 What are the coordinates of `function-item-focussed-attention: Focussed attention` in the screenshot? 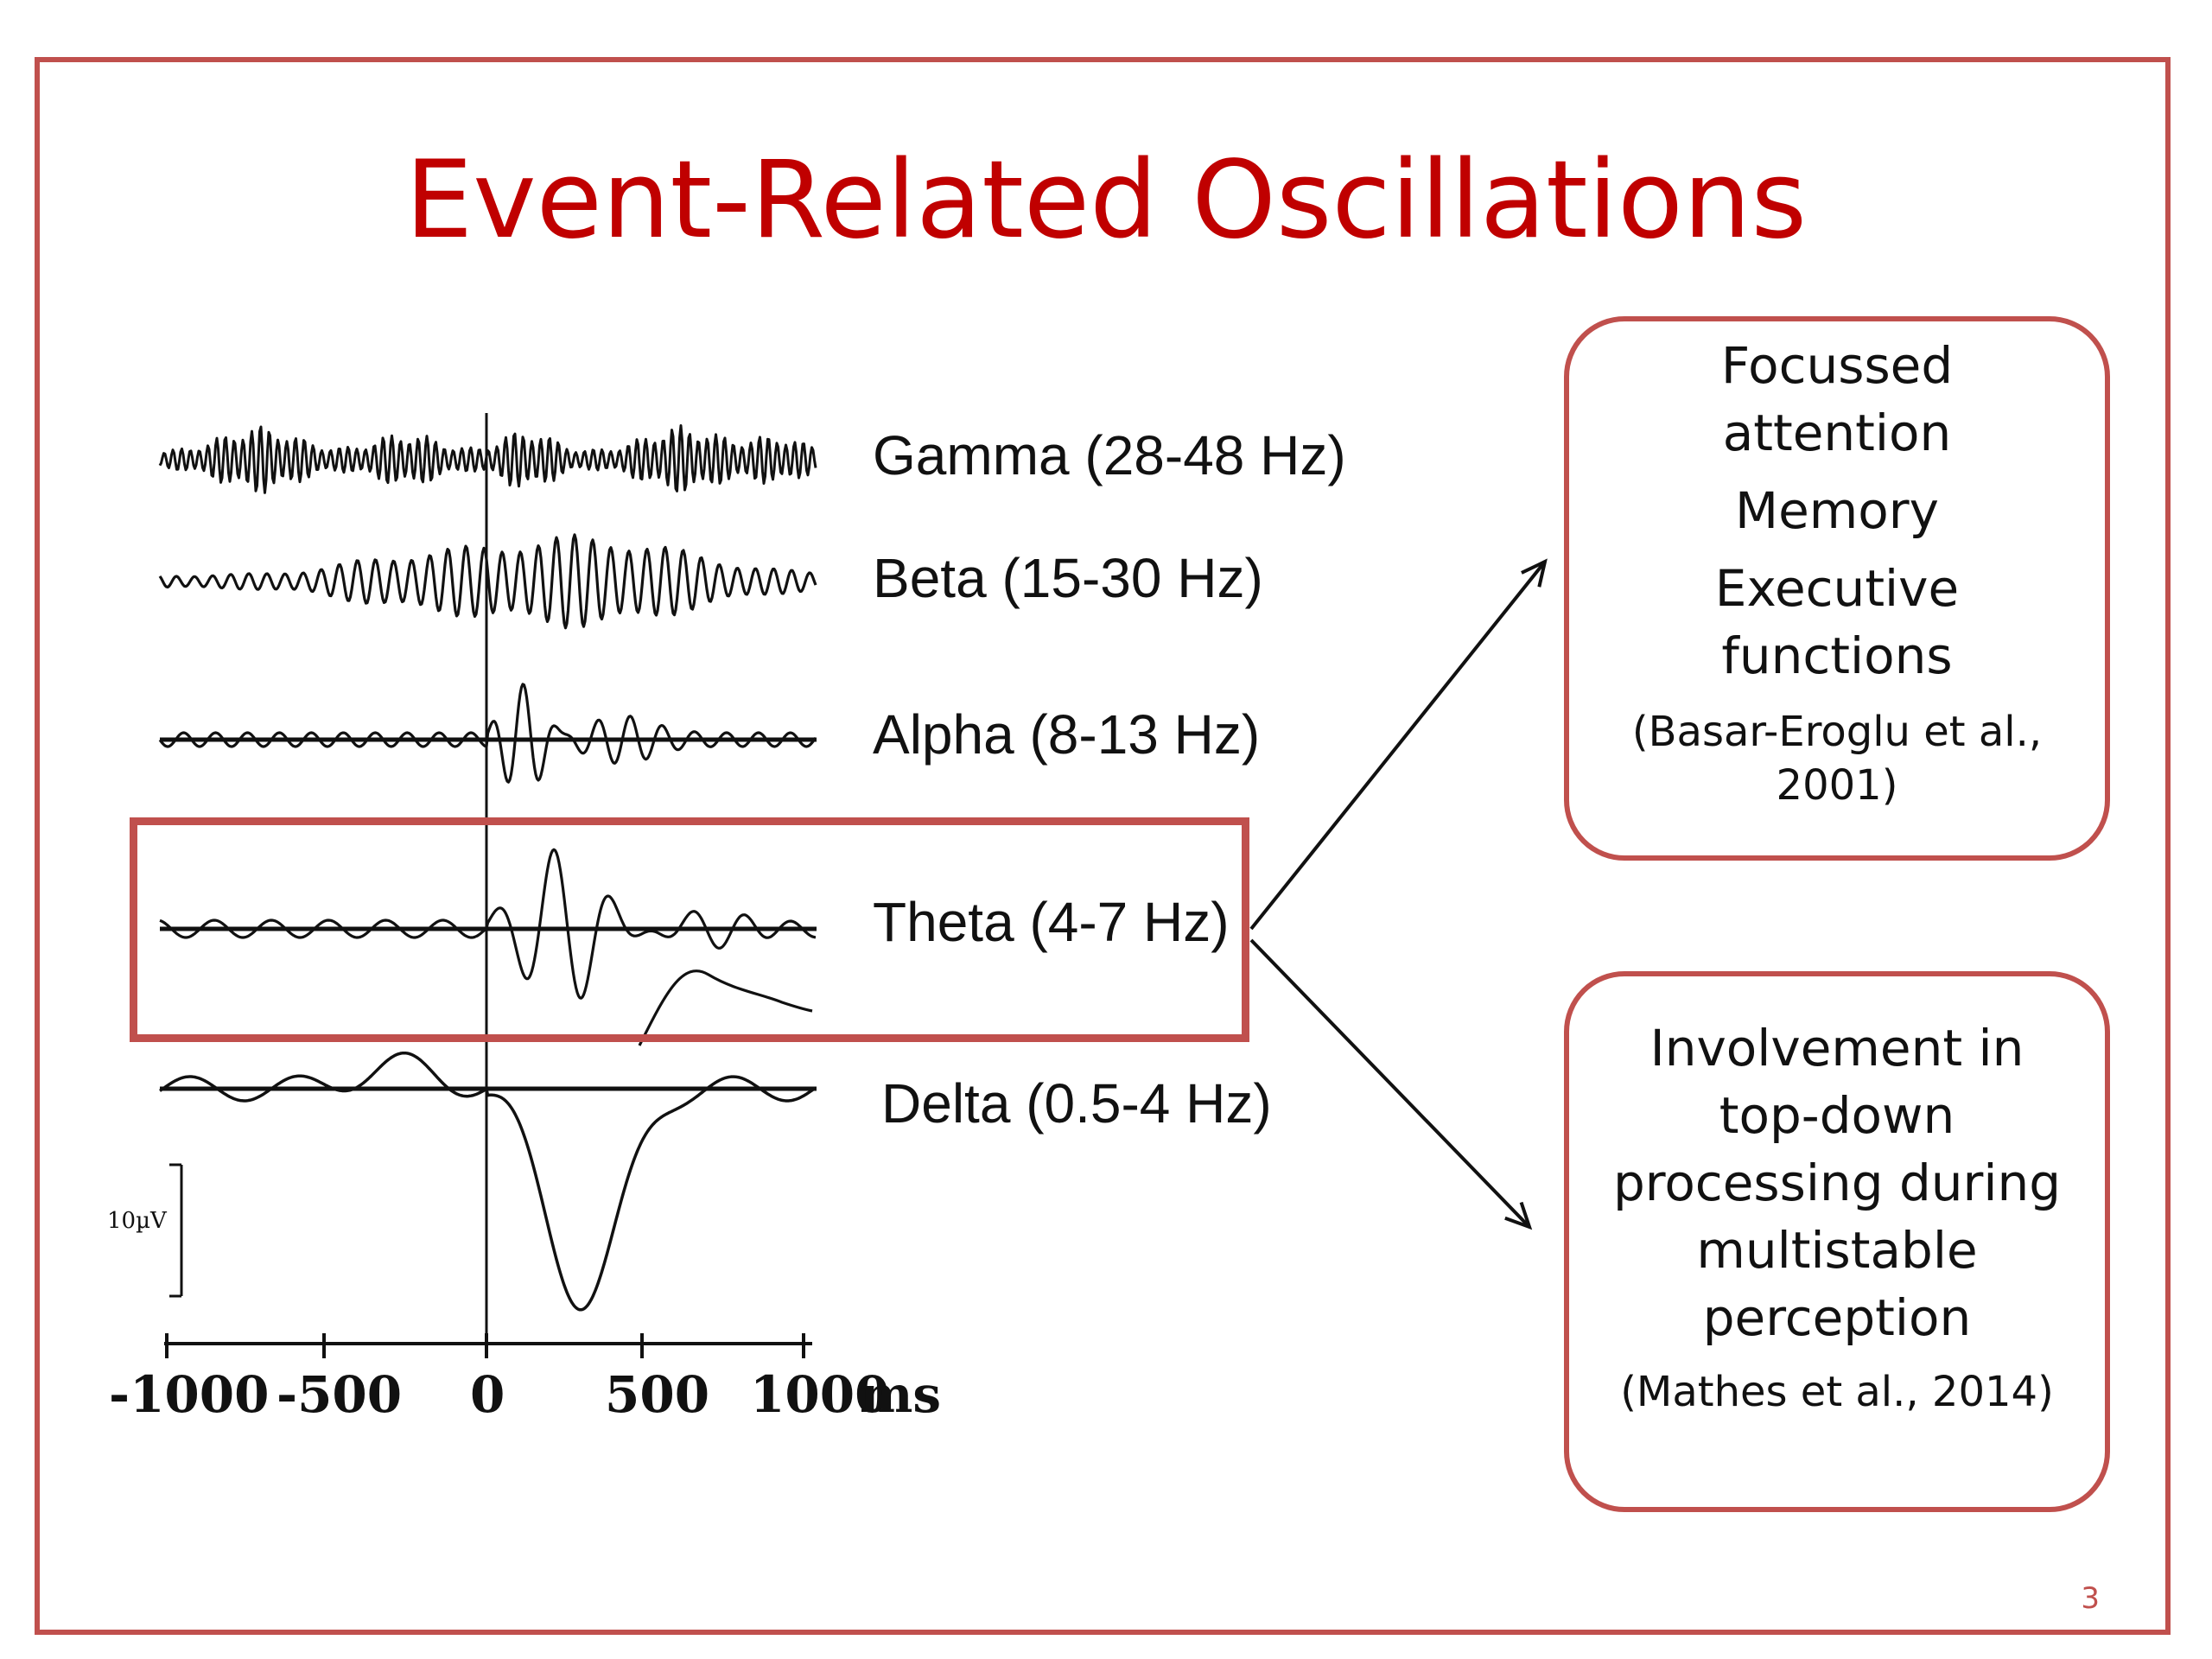 It's located at (1837, 399).